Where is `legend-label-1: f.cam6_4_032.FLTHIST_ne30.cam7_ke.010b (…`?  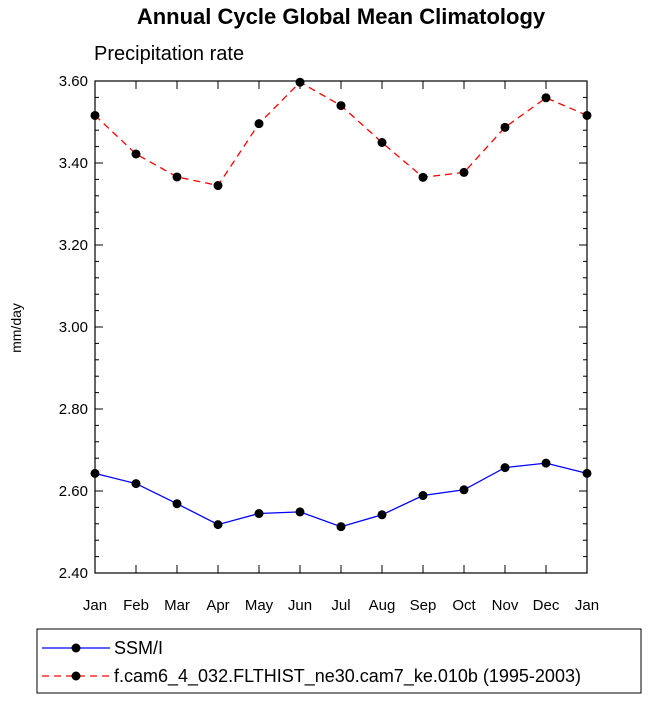
legend-label-1: f.cam6_4_032.FLTHIST_ne30.cam7_ke.010b (… is located at coordinates (347, 676).